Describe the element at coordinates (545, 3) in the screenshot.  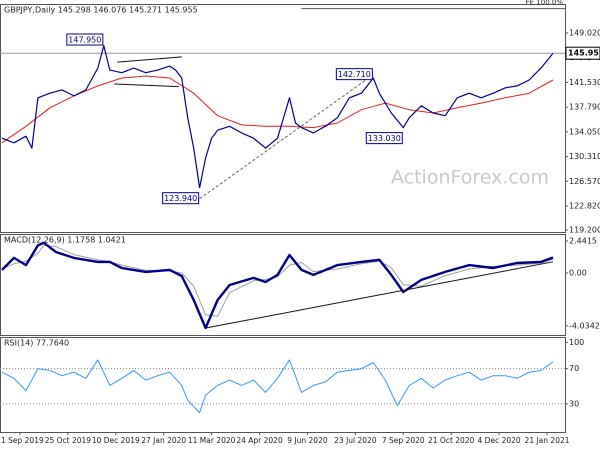
I see `fe-label: FE 100.0%` at that location.